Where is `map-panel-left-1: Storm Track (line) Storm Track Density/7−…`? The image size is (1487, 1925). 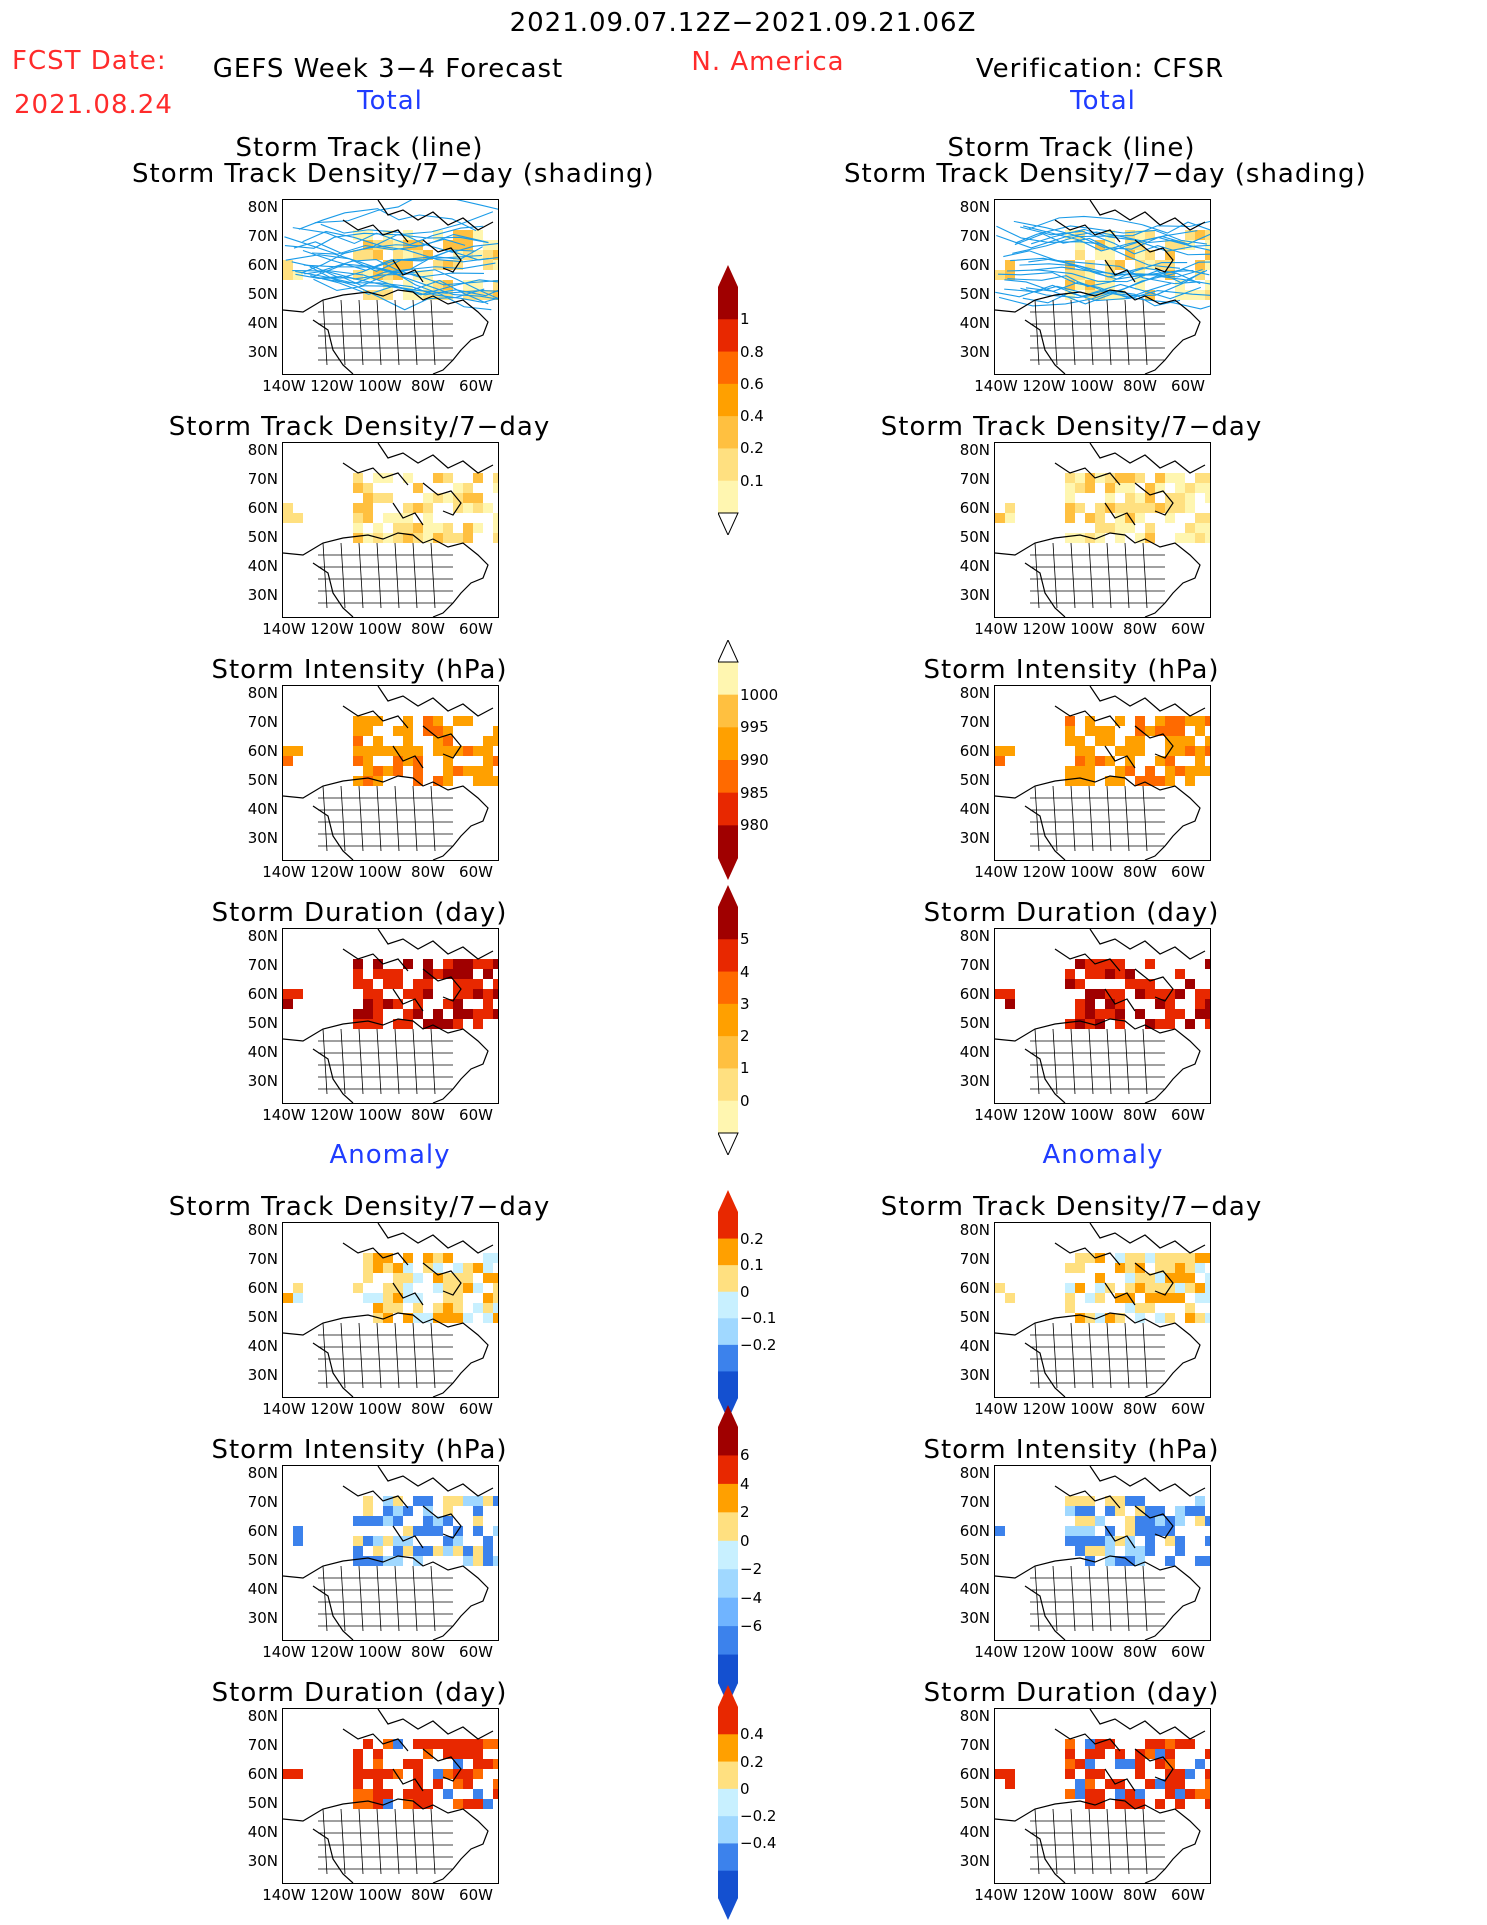 map-panel-left-1: Storm Track (line) Storm Track Density/7−… is located at coordinates (393, 266).